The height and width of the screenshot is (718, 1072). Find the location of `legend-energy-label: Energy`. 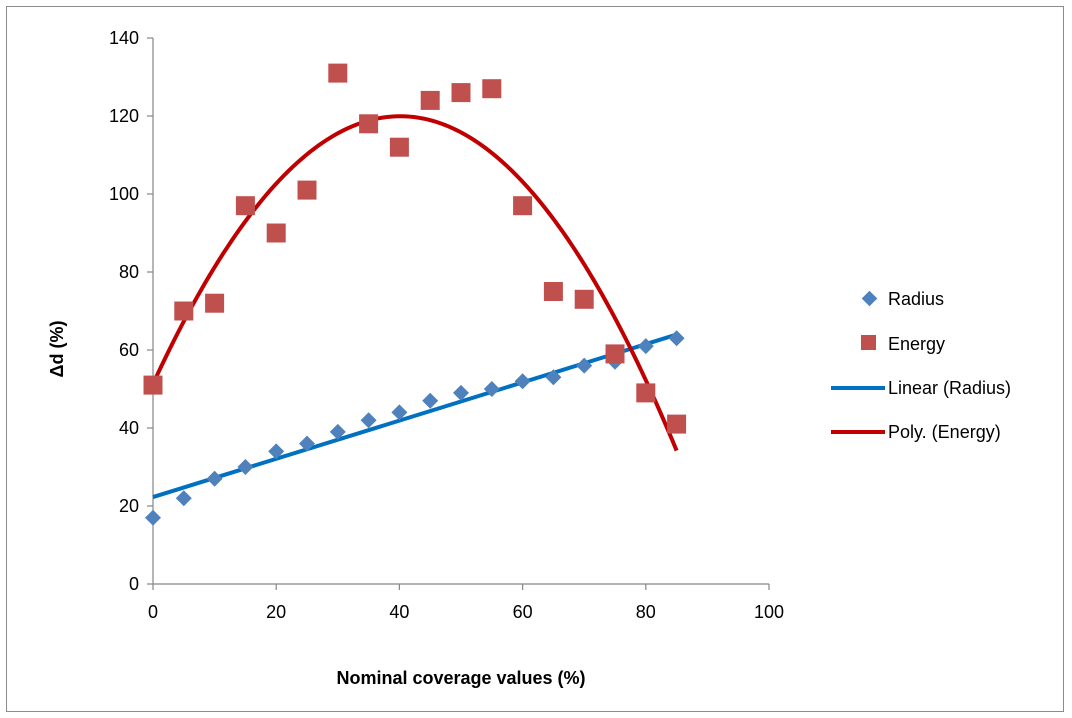

legend-energy-label: Energy is located at coordinates (916, 344).